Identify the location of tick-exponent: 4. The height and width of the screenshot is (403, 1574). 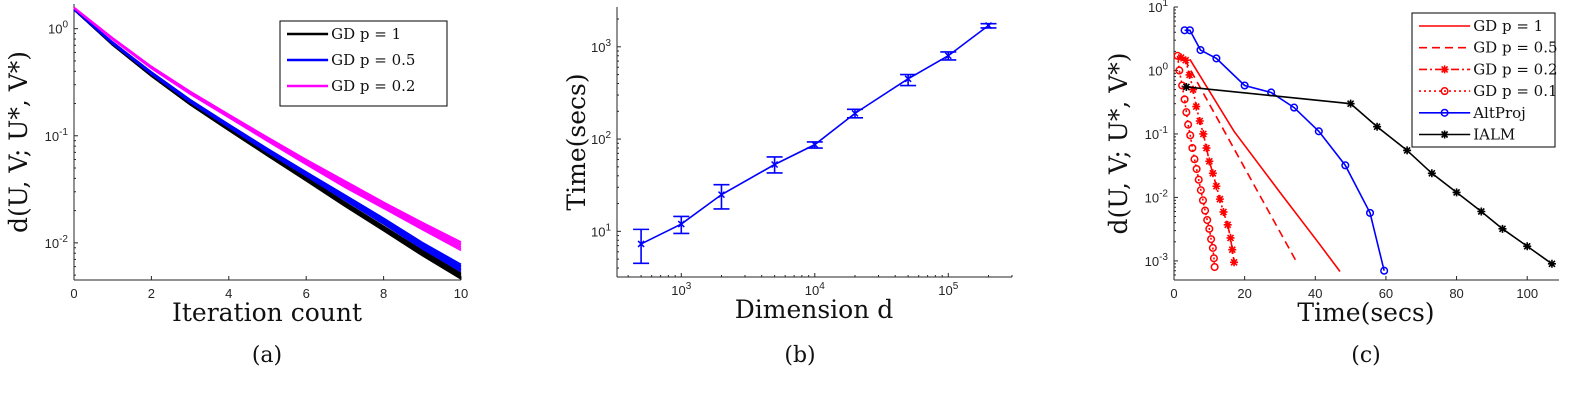
(822, 286).